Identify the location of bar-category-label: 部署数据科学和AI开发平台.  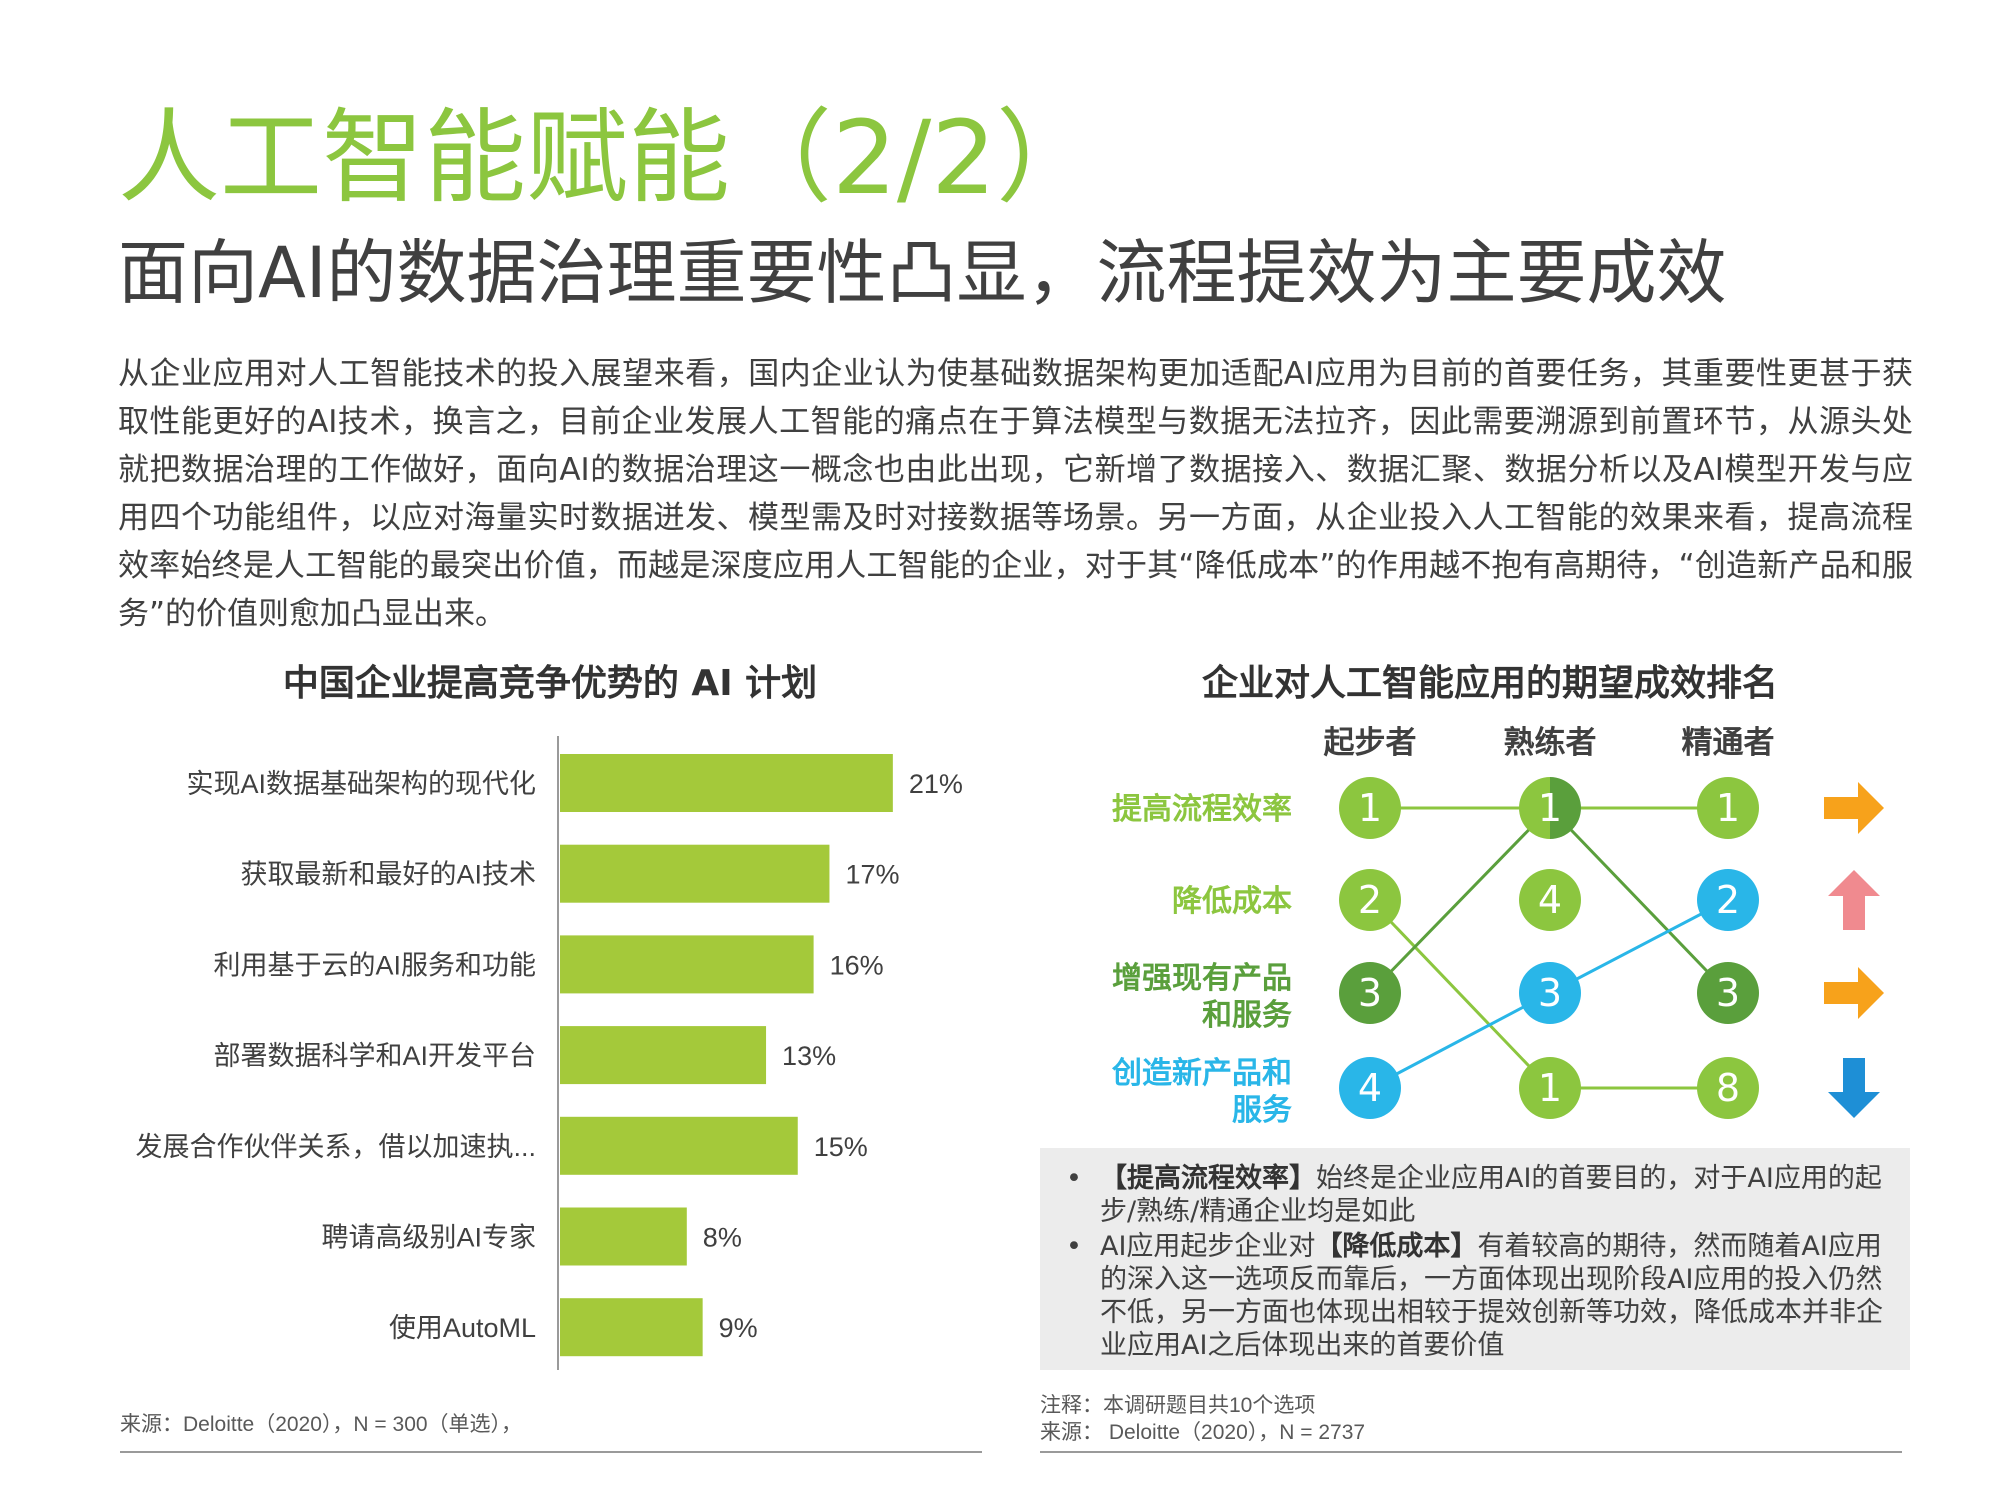
(374, 1056).